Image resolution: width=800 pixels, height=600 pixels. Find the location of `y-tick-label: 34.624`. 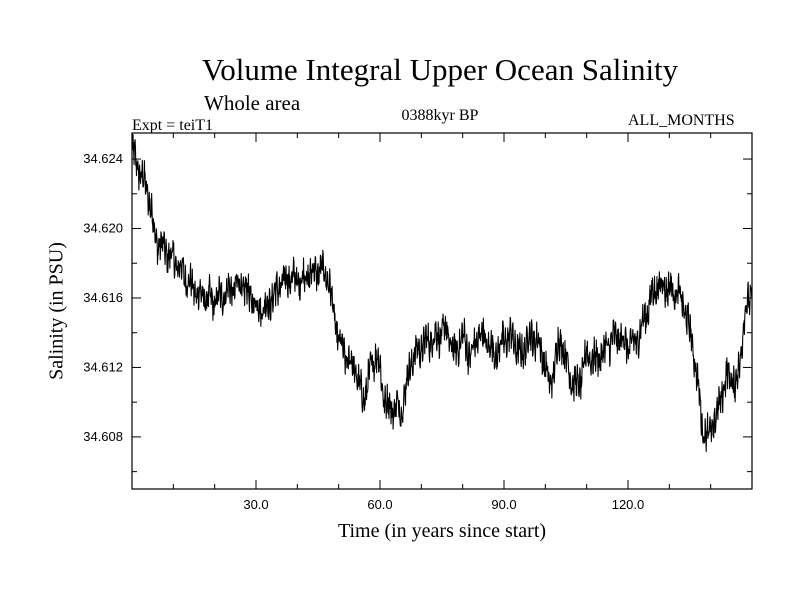

y-tick-label: 34.624 is located at coordinates (103, 158).